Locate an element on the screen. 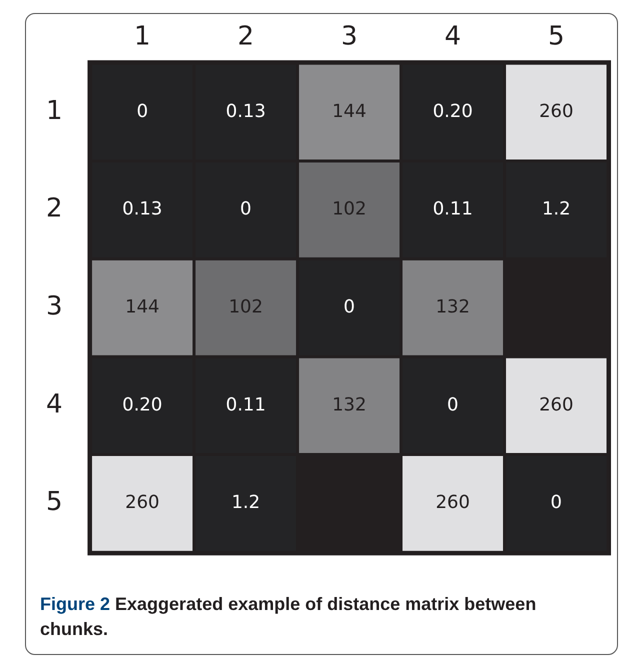 The image size is (627, 671). y-tick-label: 3 is located at coordinates (54, 307).